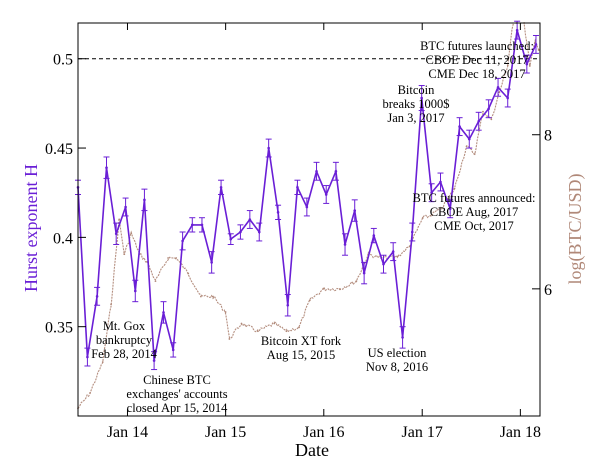  I want to click on y-right-tick-label-0: 6, so click(548, 290).